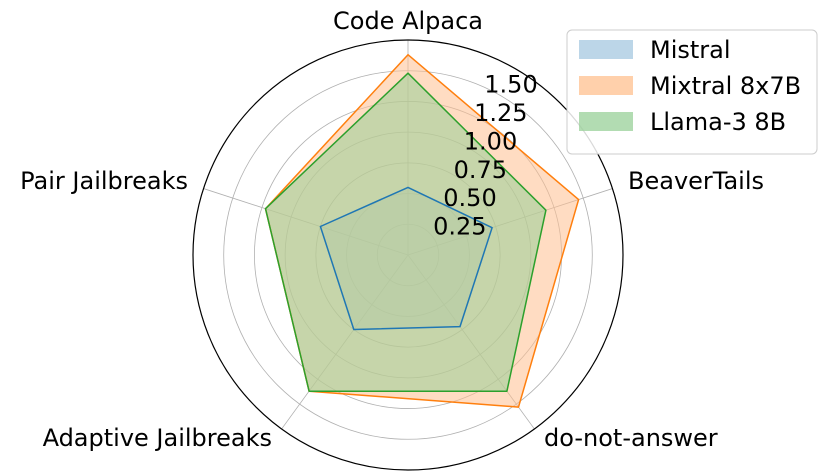 The image size is (831, 475). What do you see at coordinates (500, 113) in the screenshot?
I see `rtick-label-5: 1.25` at bounding box center [500, 113].